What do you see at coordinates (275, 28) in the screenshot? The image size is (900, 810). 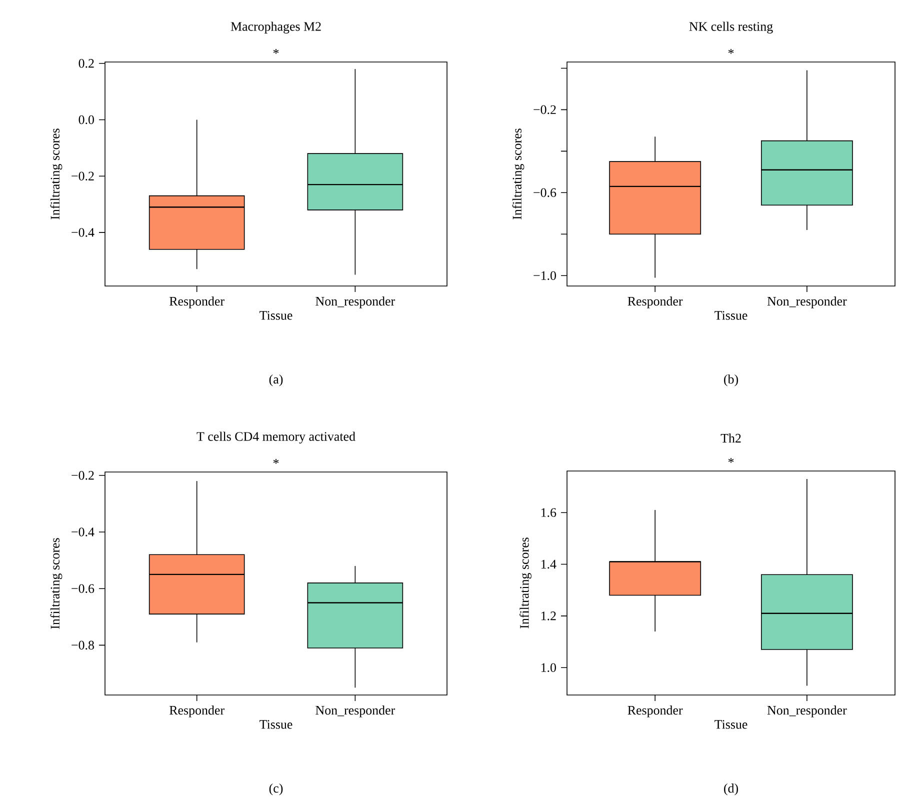 I see `chart-title: Macrophages M2` at bounding box center [275, 28].